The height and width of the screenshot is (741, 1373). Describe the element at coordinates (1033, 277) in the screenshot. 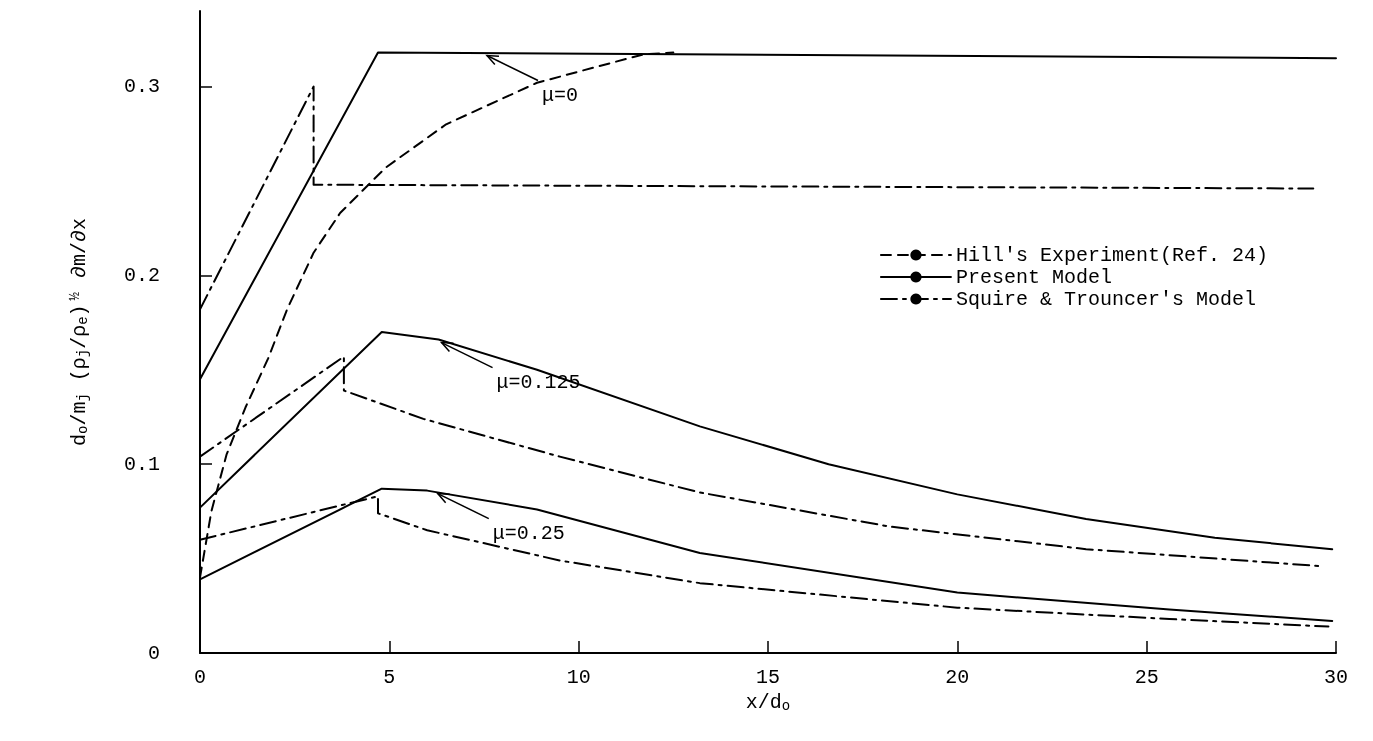

I see `legend-label: Present Model` at that location.